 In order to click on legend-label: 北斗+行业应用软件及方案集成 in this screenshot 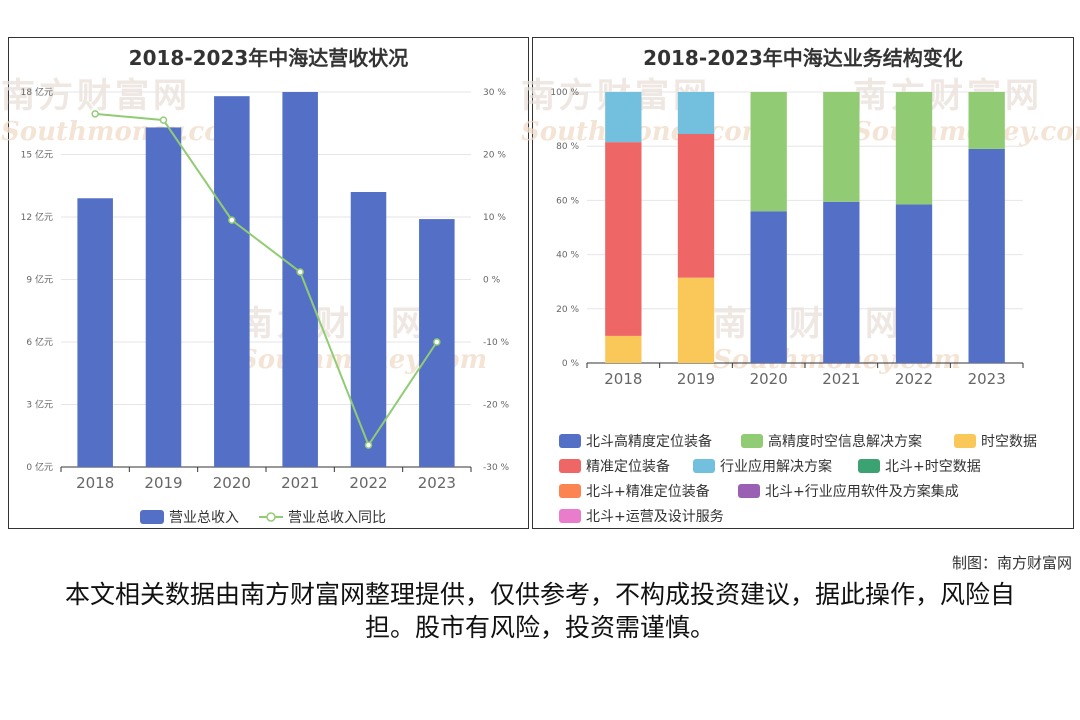, I will do `click(862, 491)`.